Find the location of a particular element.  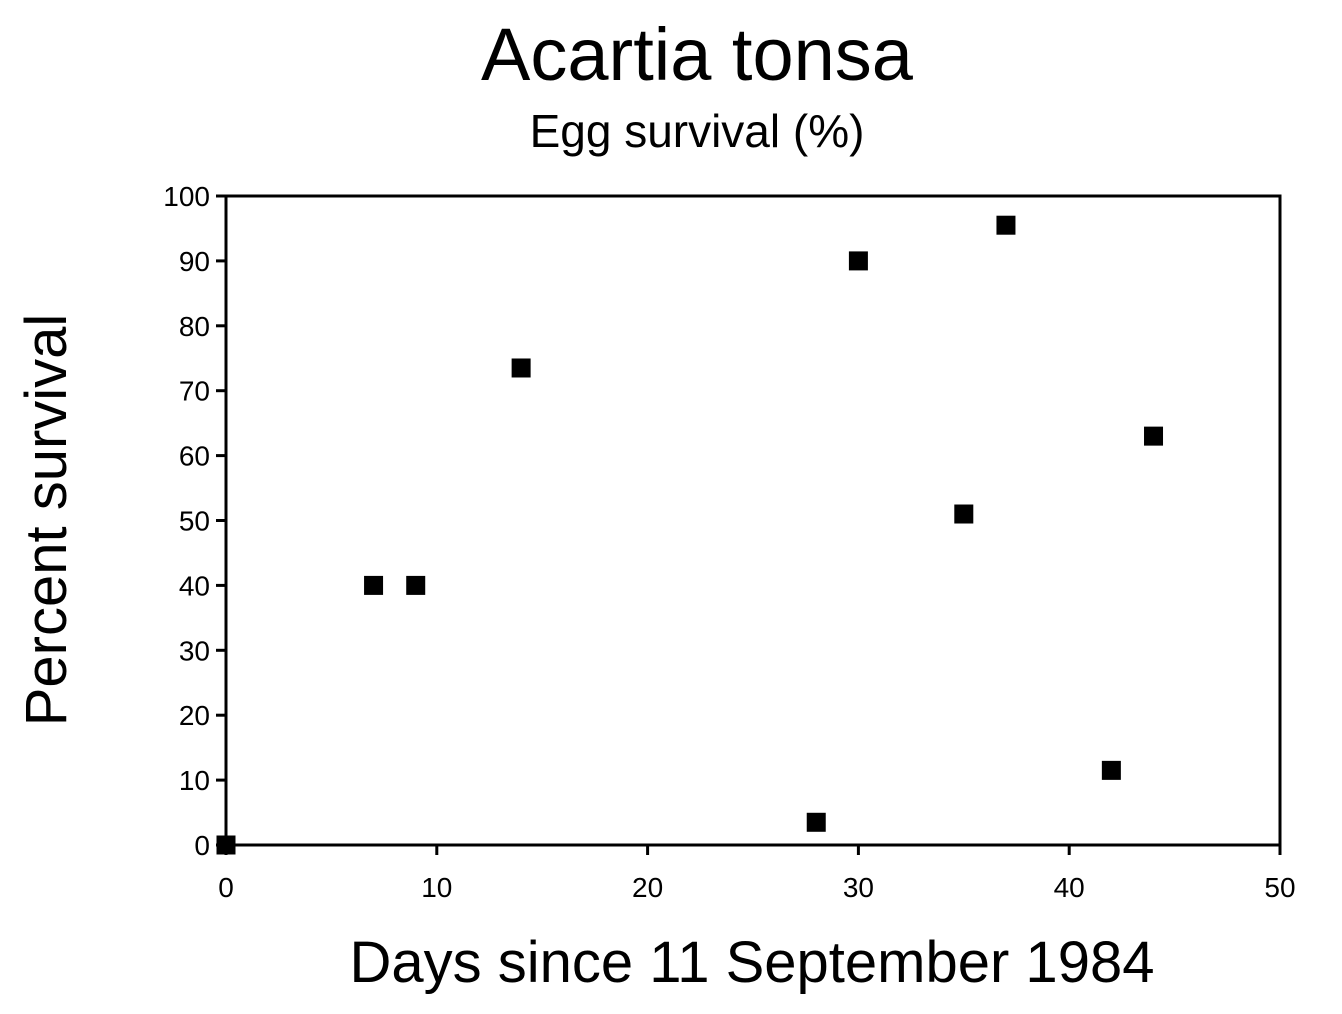

y-tick-label: 80 is located at coordinates (194, 326).